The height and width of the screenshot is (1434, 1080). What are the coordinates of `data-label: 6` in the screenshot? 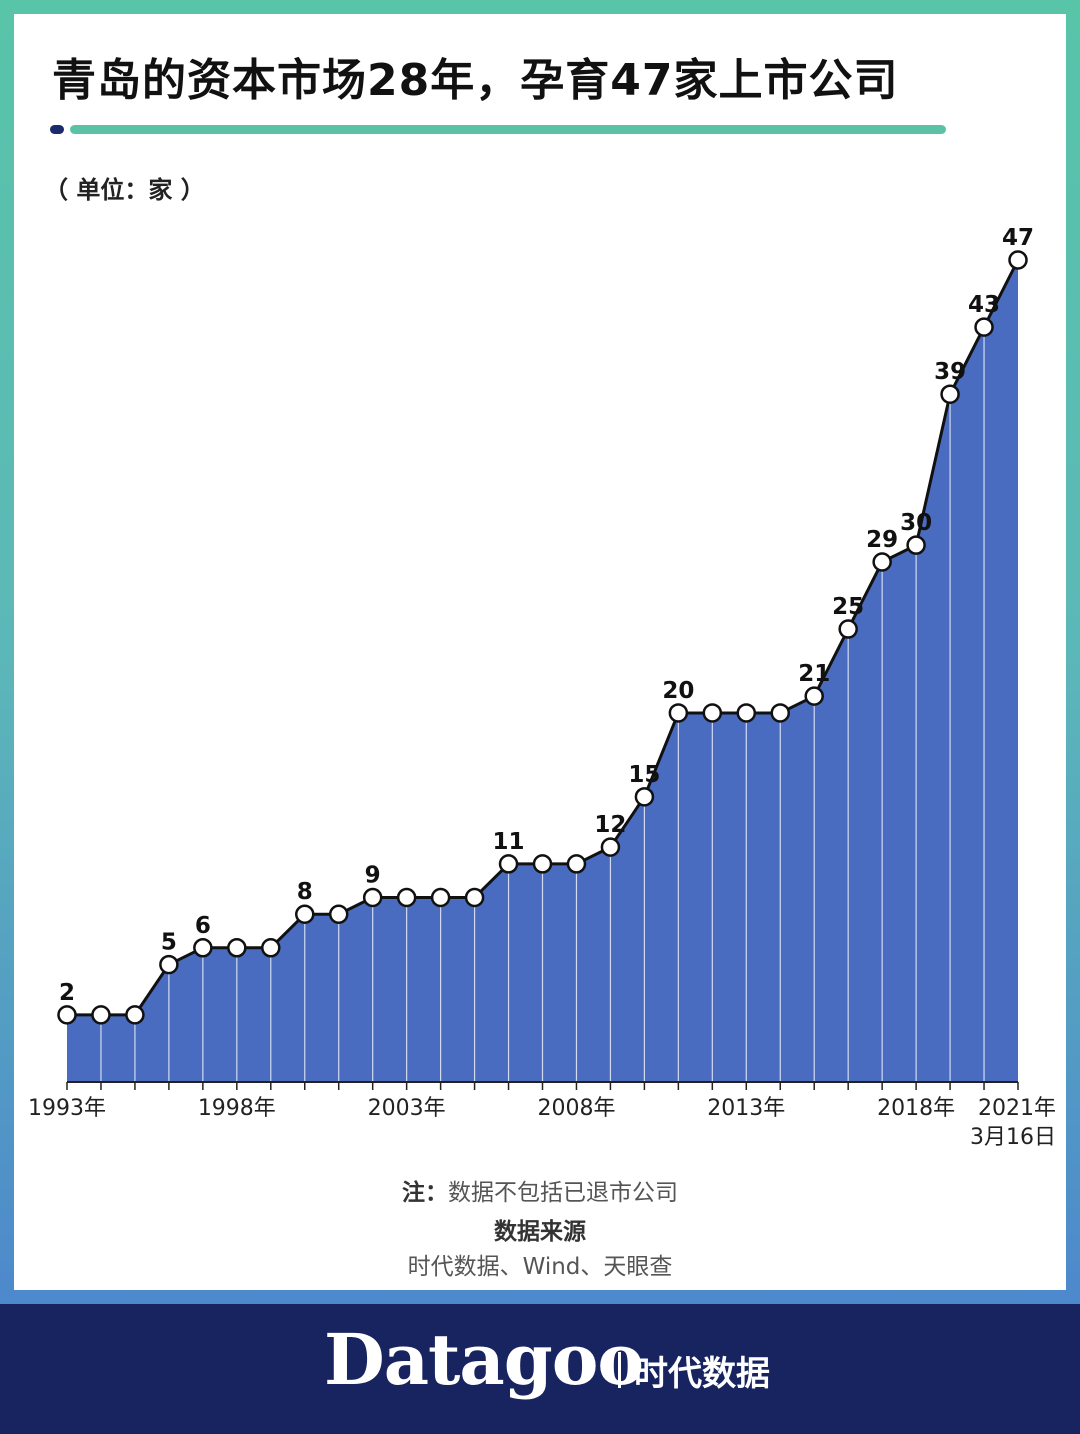 It's located at (203, 926).